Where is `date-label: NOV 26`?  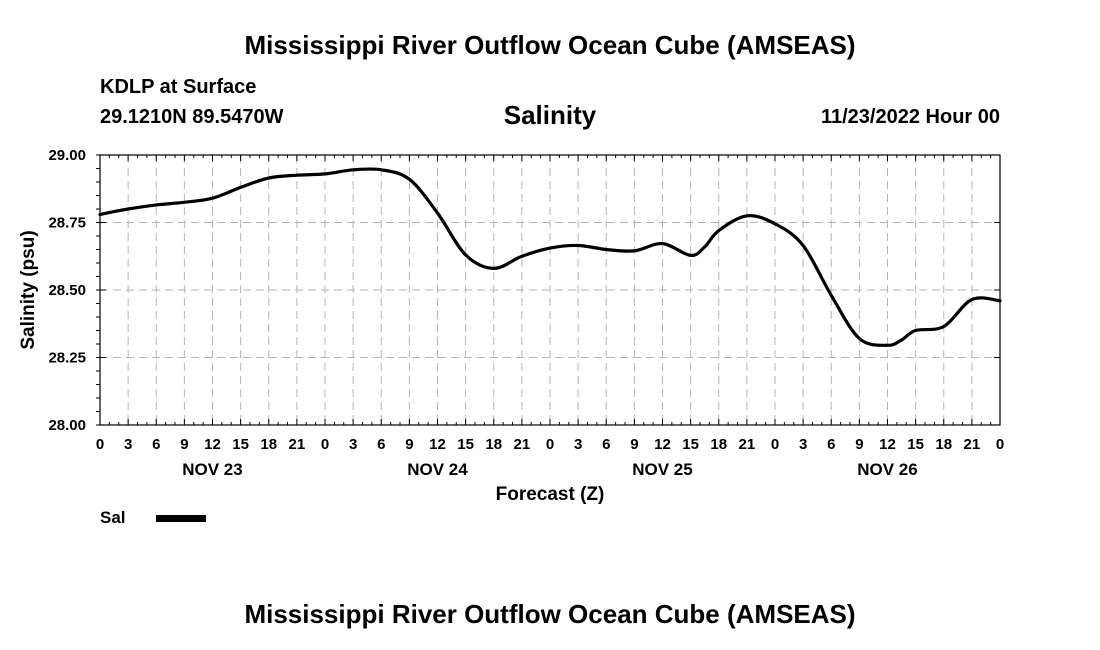 date-label: NOV 26 is located at coordinates (887, 469).